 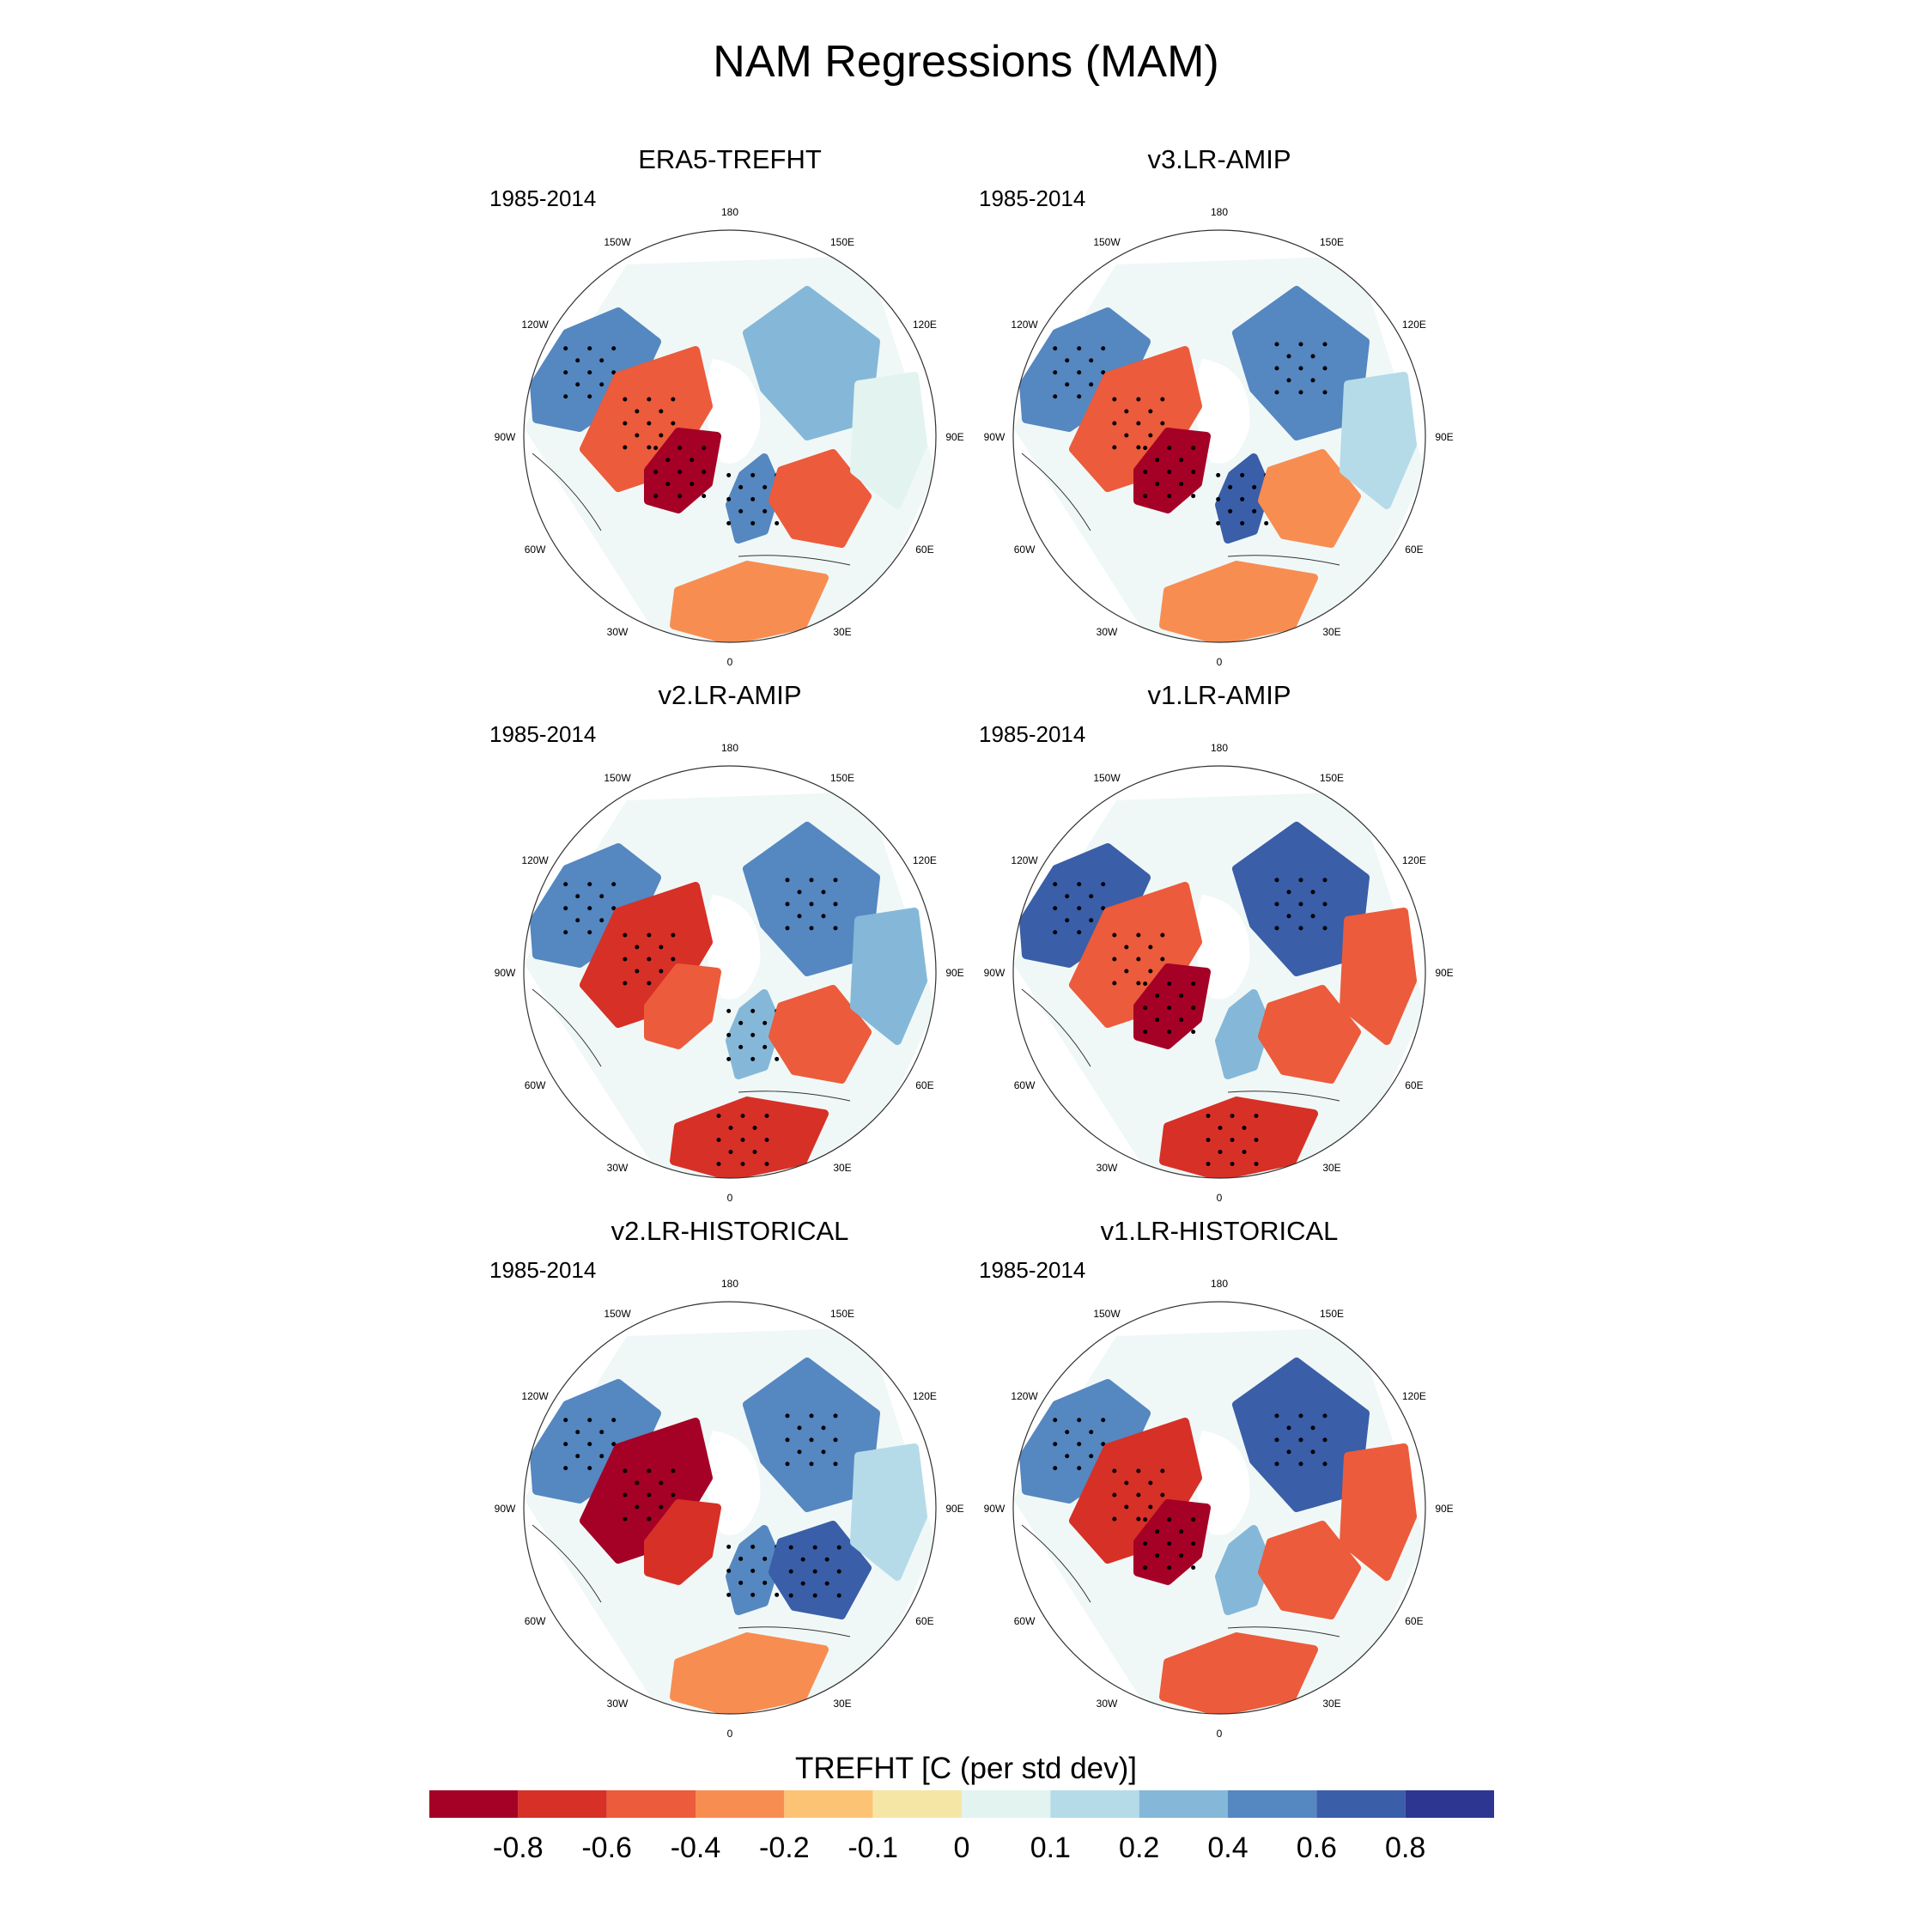 I want to click on longitude-label: 90E, so click(x=1444, y=437).